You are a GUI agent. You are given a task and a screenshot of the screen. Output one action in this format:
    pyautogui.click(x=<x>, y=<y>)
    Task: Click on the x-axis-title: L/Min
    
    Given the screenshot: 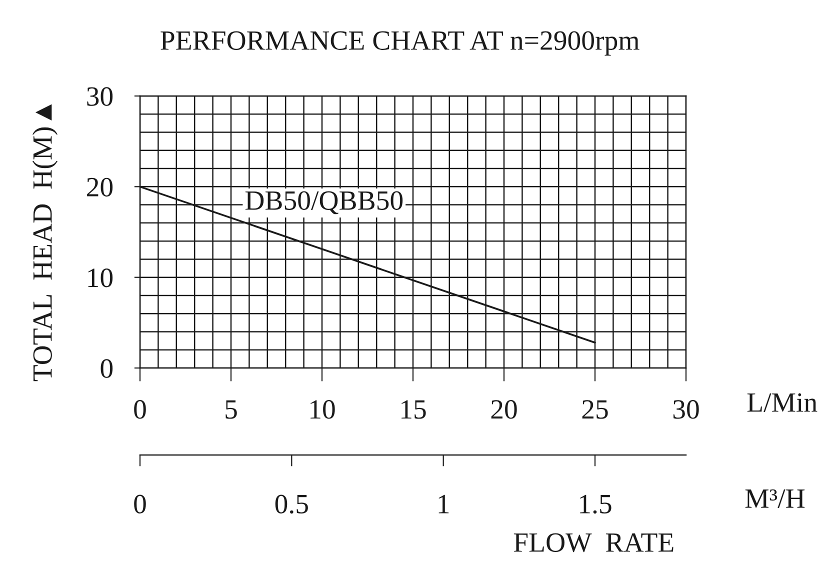 What is the action you would take?
    pyautogui.click(x=782, y=402)
    